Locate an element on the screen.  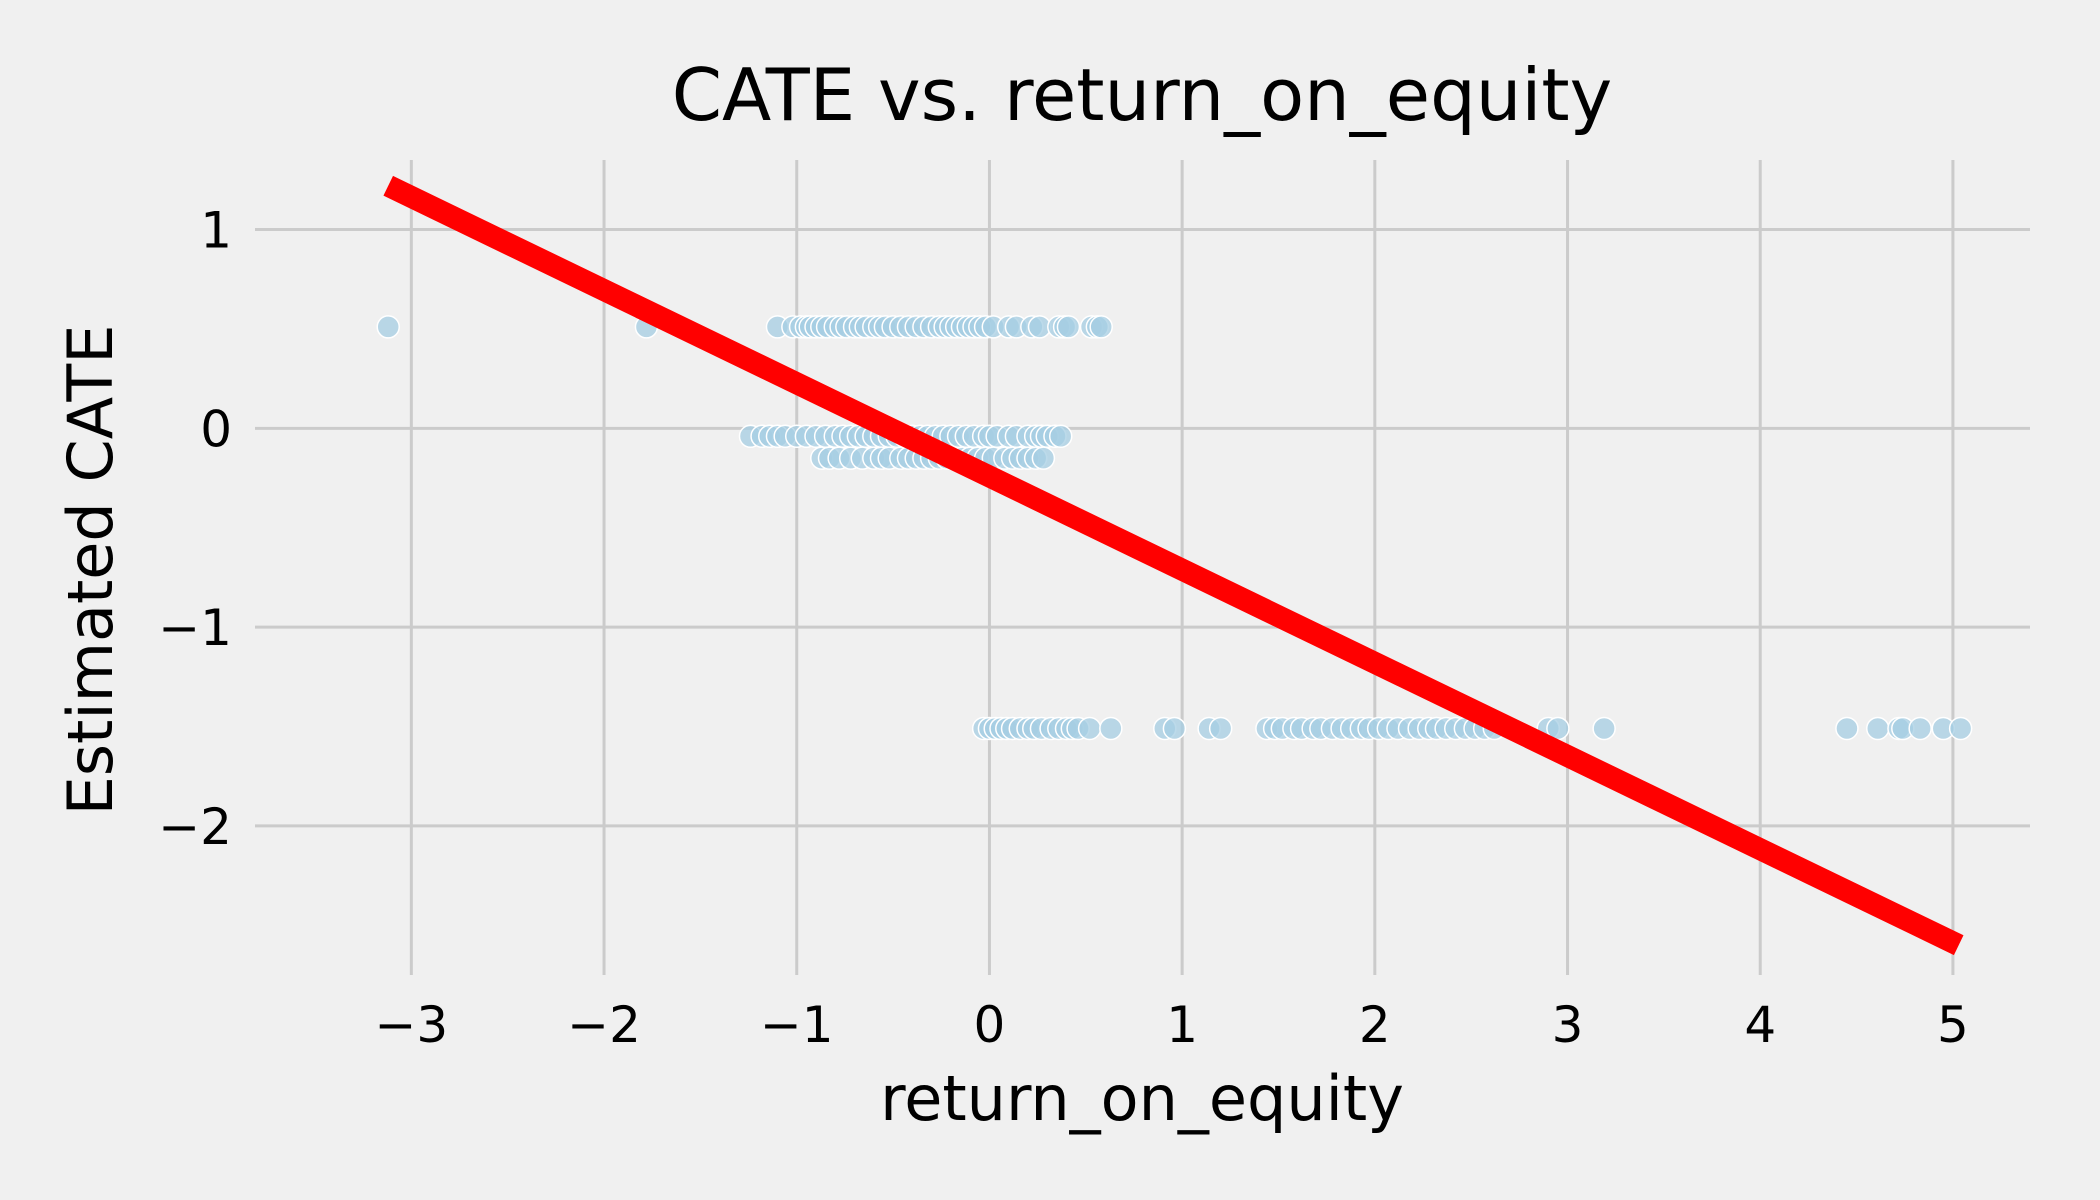
x-tick-label: 2 is located at coordinates (1375, 1025).